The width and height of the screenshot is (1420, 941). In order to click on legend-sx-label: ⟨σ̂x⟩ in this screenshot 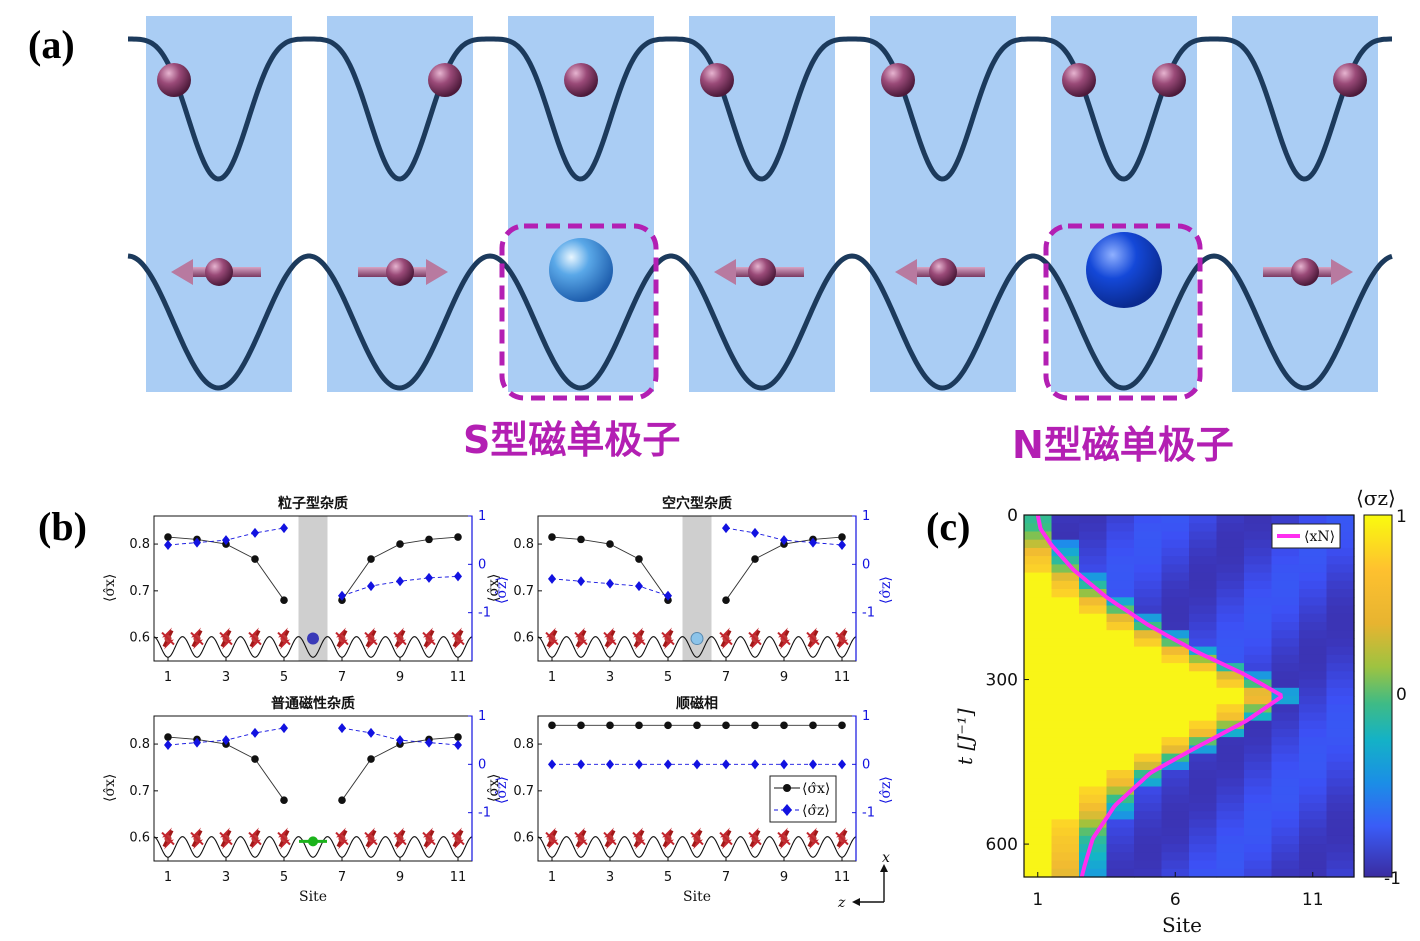, I will do `click(816, 789)`.